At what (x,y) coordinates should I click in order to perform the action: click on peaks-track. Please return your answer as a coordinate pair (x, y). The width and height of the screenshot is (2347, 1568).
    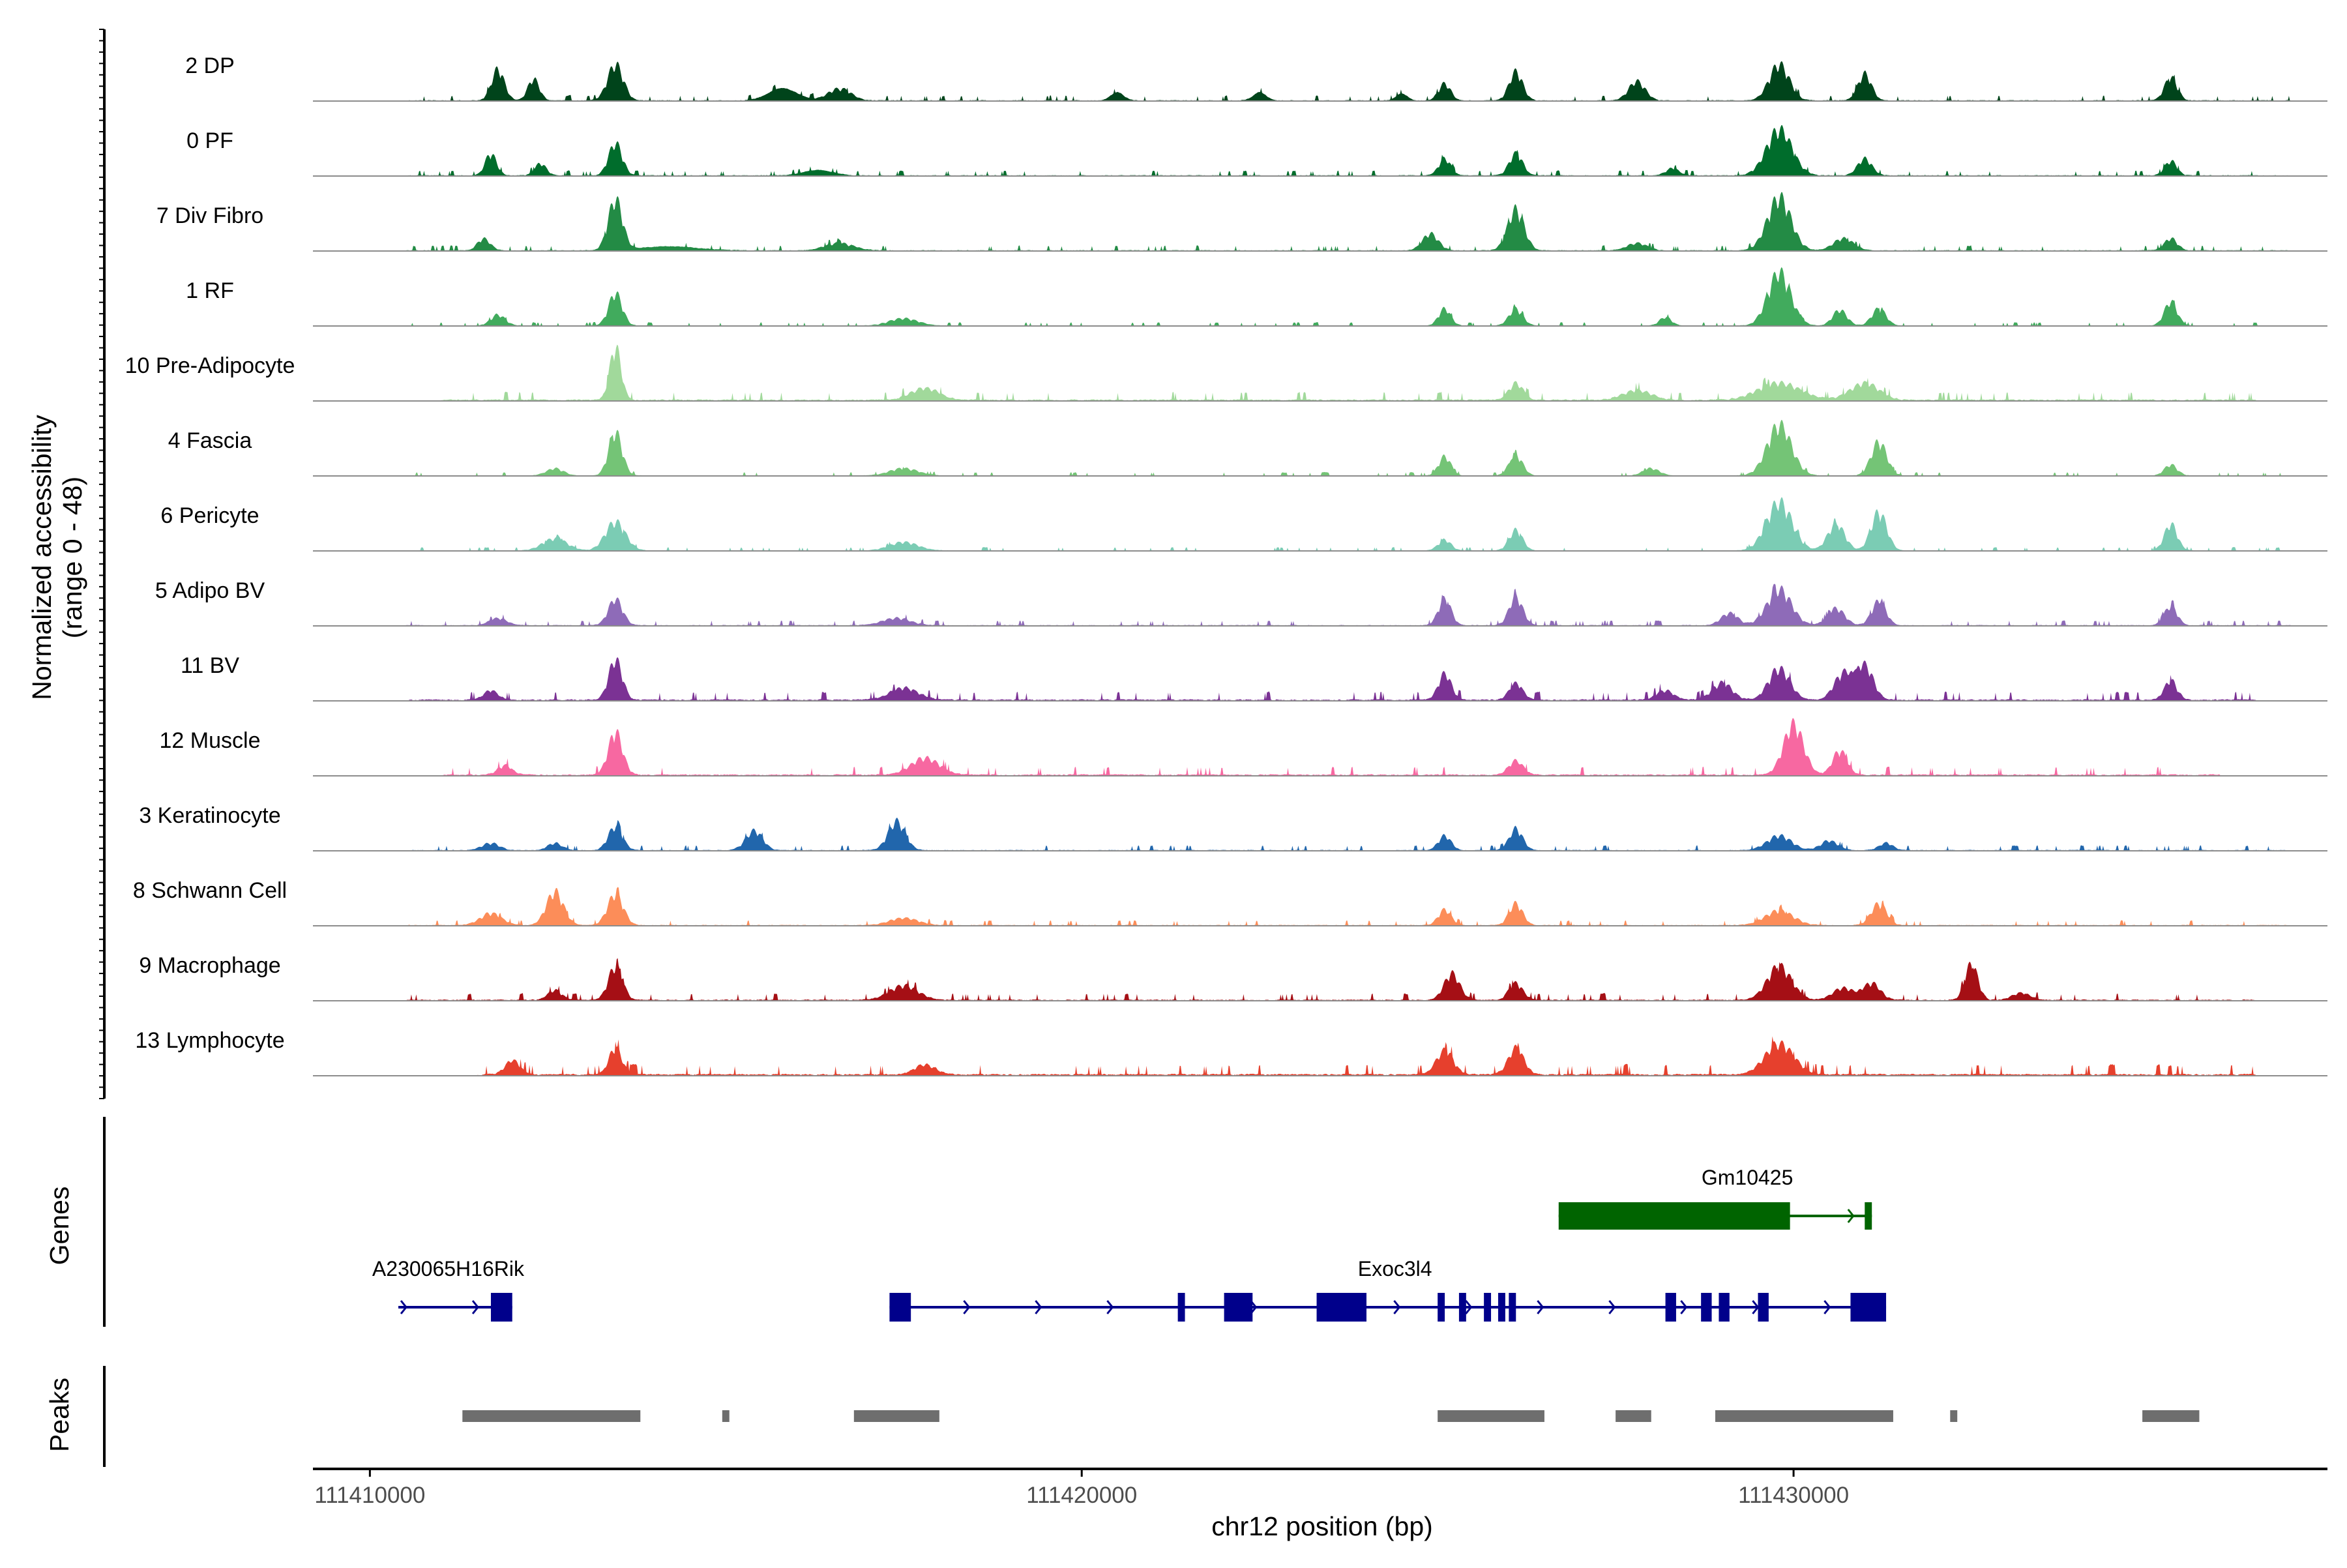
    Looking at the image, I should click on (1331, 1416).